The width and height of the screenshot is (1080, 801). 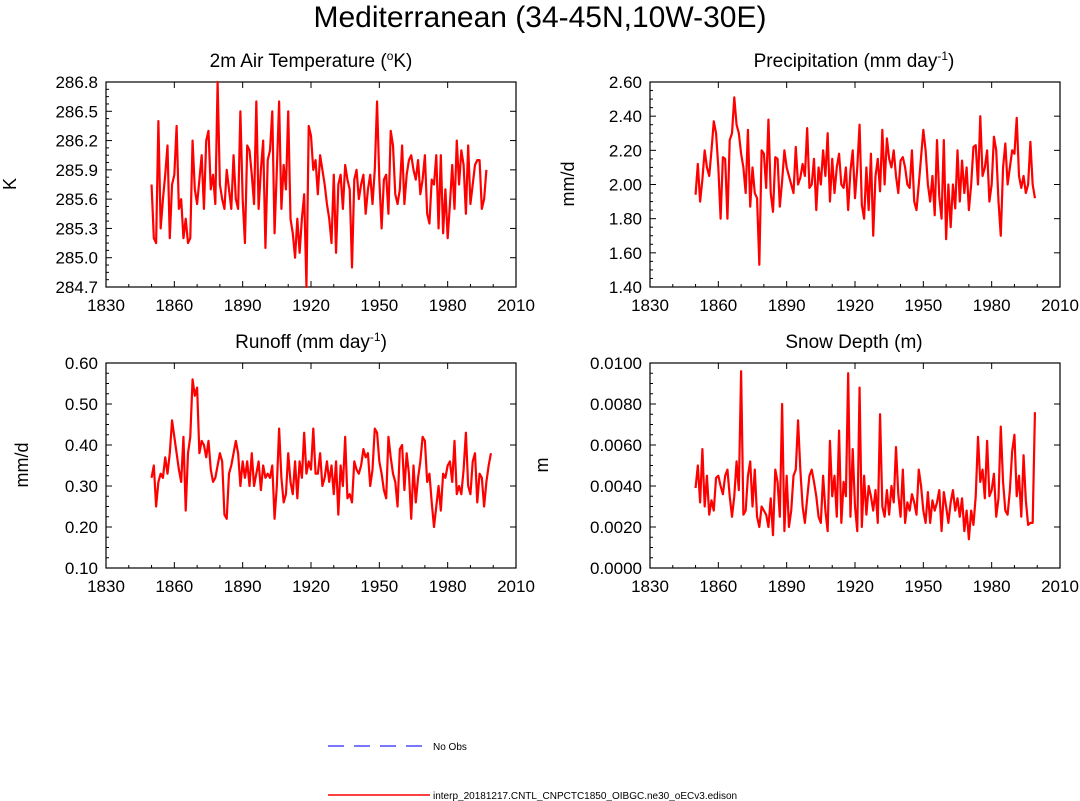 I want to click on y-axis: 0.10 0.20 0.30 0.40 0.50 0.60, so click(x=290, y=466).